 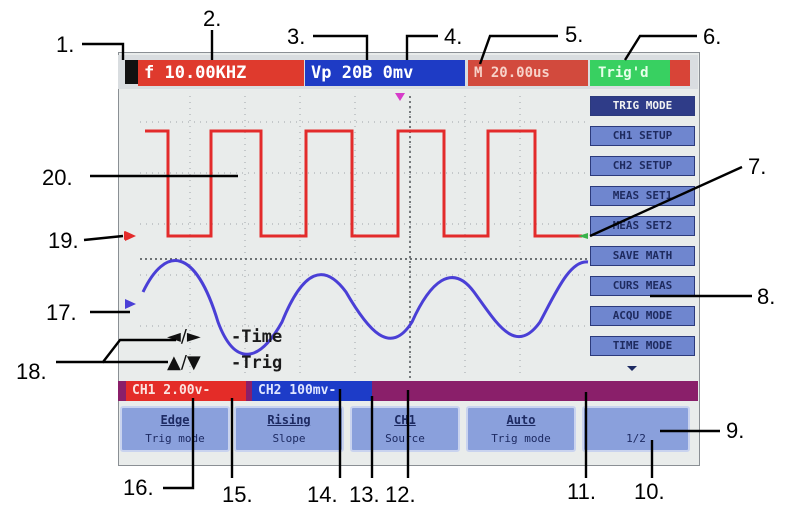 I want to click on callout-15: 15., so click(x=237, y=494).